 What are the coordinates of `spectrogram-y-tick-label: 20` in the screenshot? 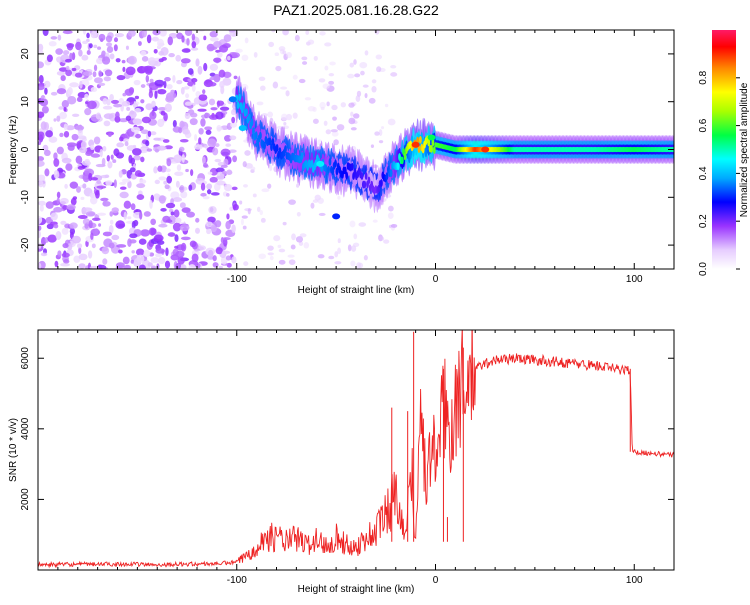 It's located at (25, 54).